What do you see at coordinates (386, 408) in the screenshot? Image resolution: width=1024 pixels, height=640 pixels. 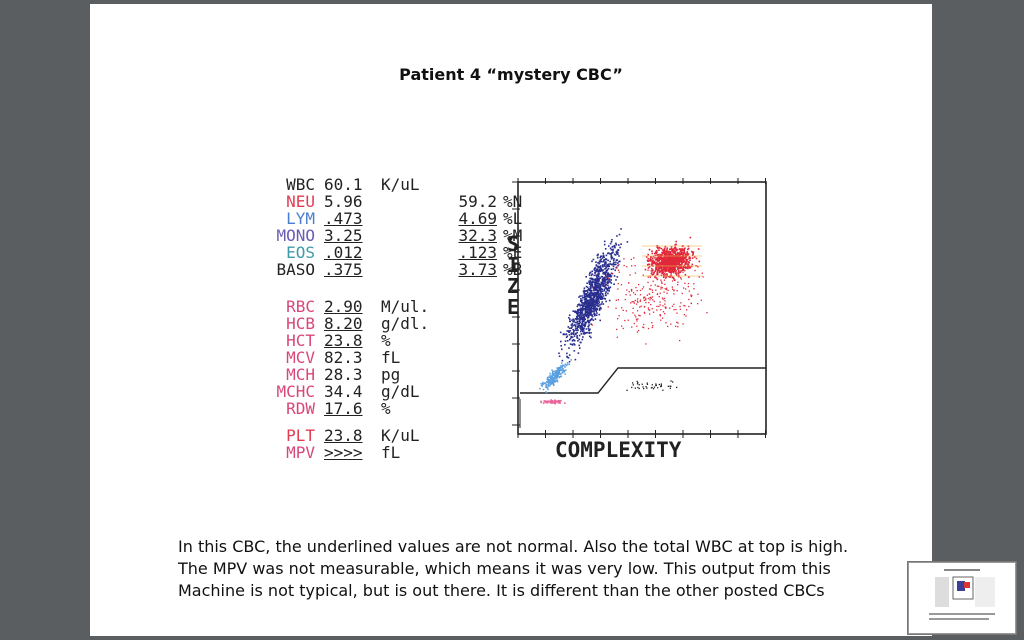 I see `cbc-unit: %` at bounding box center [386, 408].